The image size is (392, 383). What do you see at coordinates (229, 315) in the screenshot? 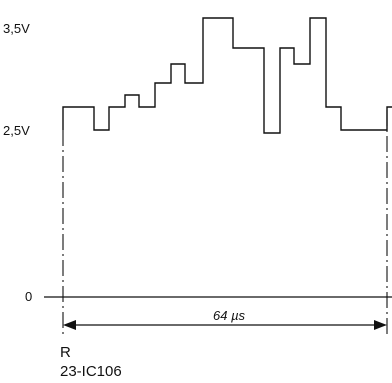
I see `duration-label: 64 µs` at bounding box center [229, 315].